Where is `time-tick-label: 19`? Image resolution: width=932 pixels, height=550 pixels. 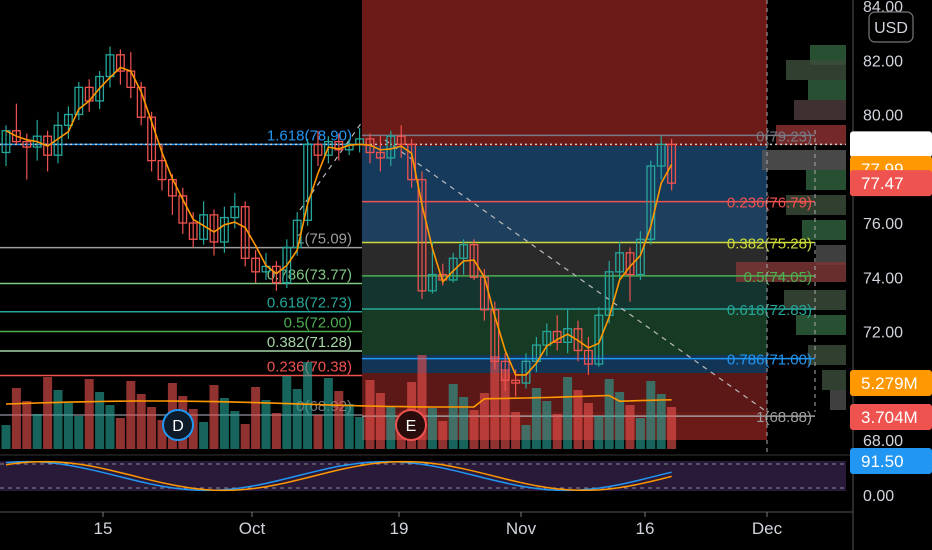
time-tick-label: 19 is located at coordinates (399, 528).